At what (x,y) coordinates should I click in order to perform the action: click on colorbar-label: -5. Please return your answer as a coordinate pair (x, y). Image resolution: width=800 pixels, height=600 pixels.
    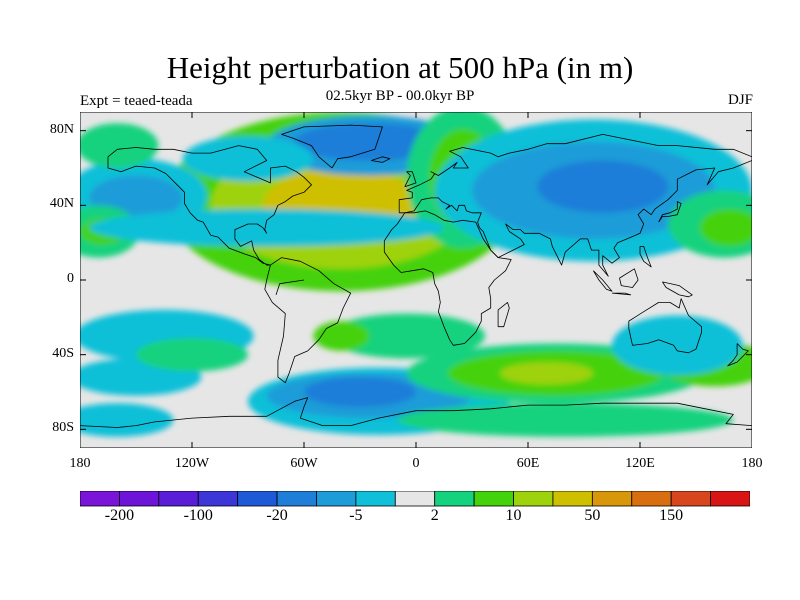
    Looking at the image, I should click on (356, 515).